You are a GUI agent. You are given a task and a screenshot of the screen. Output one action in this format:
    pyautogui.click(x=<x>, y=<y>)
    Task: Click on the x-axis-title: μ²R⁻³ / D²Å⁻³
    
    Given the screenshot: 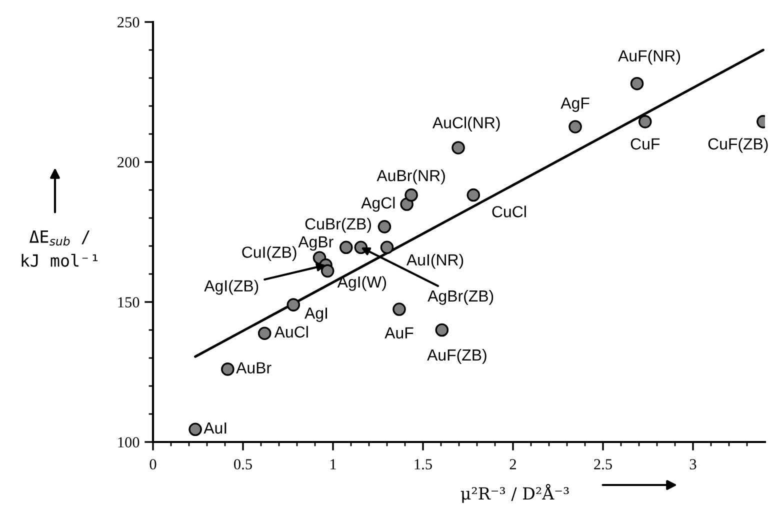 What is the action you would take?
    pyautogui.click(x=514, y=493)
    